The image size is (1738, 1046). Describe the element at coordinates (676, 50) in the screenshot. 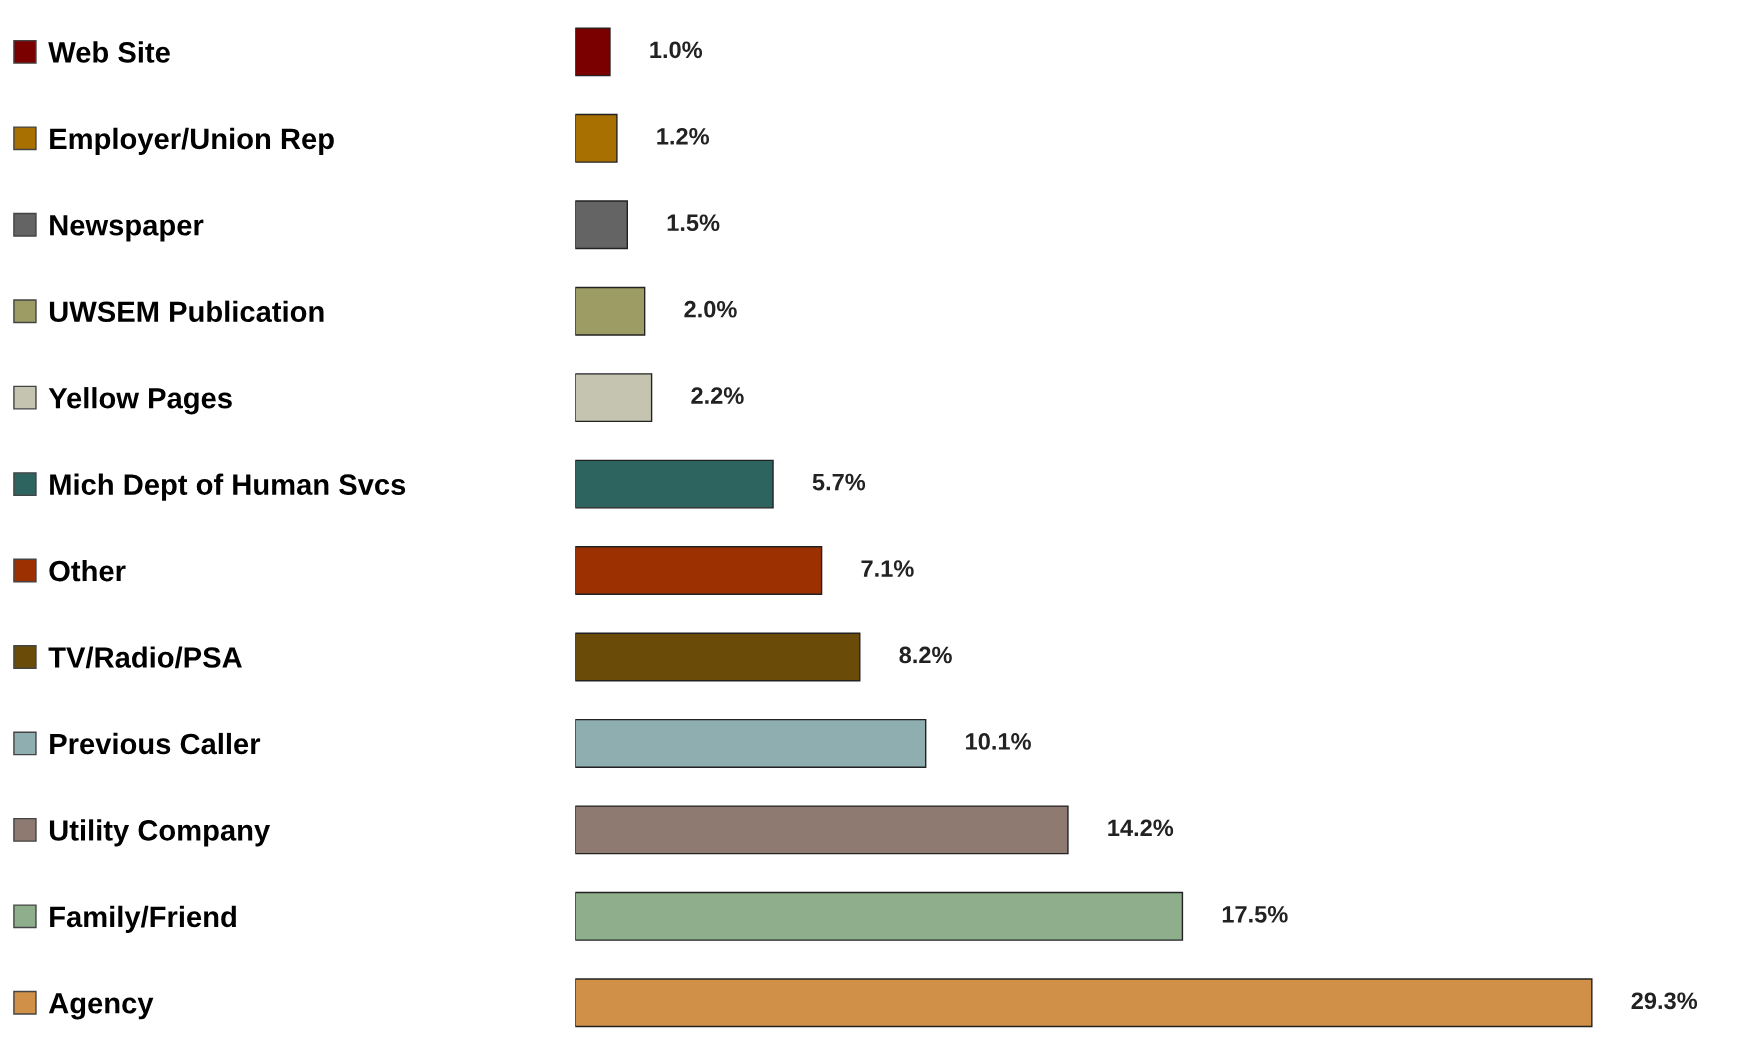

I see `data-label: 1.0%` at that location.